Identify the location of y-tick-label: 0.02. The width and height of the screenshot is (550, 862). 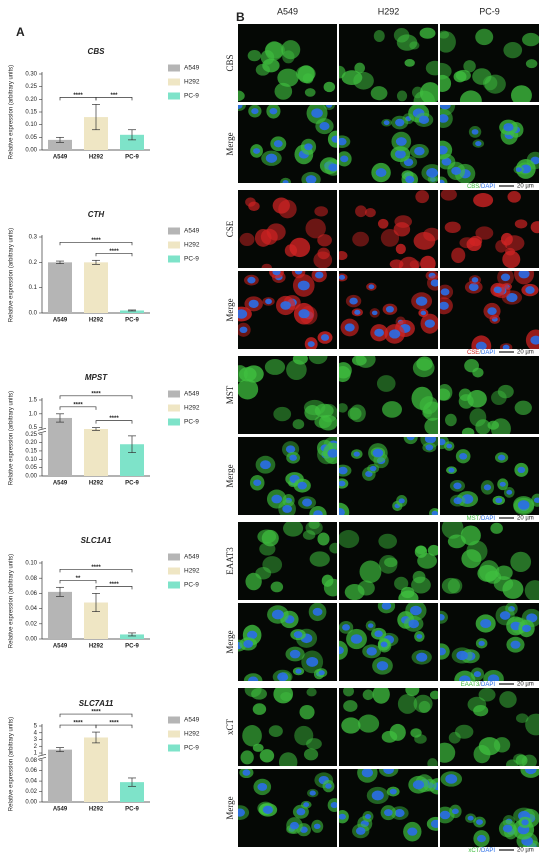
(31, 792).